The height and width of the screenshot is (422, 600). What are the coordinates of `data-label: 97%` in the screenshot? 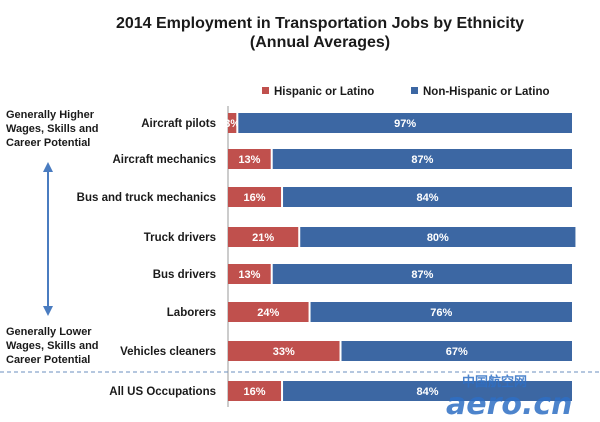 It's located at (405, 124).